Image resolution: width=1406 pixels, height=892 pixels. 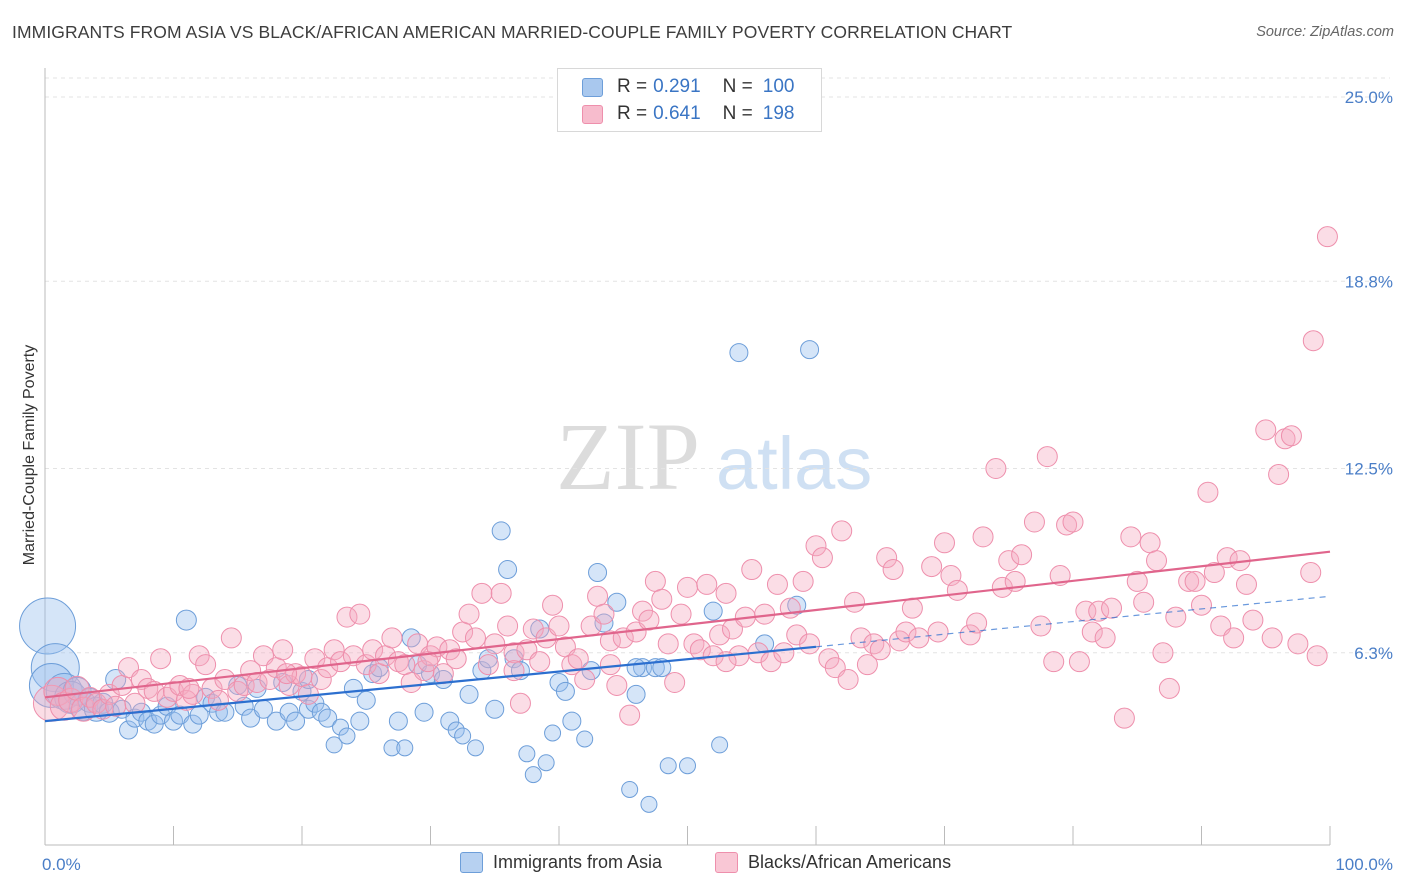 What do you see at coordinates (737, 113) in the screenshot?
I see `legend-n-label: N =` at bounding box center [737, 113].